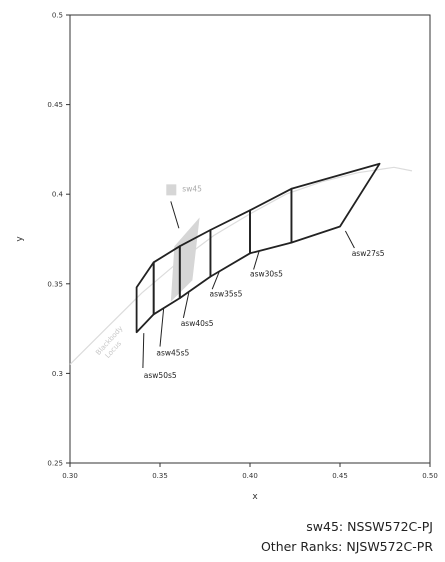 This screenshot has width=445, height=562. Describe the element at coordinates (171, 190) in the screenshot. I see `sw45-legend-swatch` at that location.